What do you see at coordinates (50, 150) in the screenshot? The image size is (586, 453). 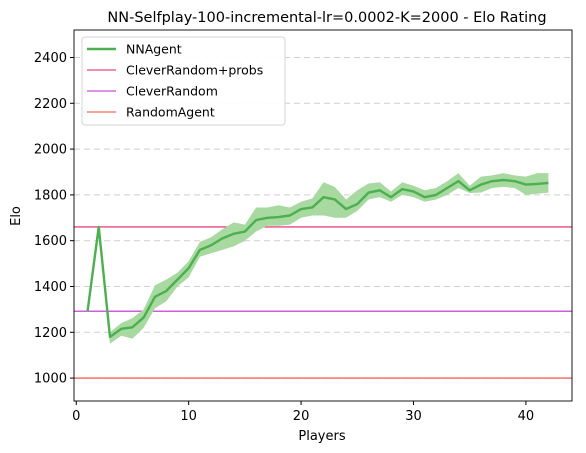 I see `y-tick-label: 2000` at bounding box center [50, 150].